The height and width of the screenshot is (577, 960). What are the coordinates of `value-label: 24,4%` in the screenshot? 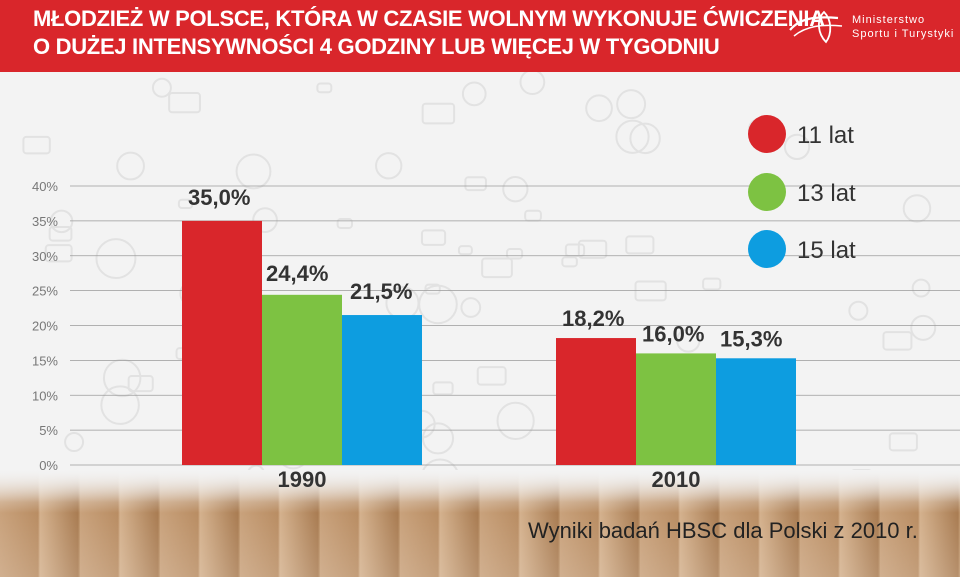 It's located at (297, 273).